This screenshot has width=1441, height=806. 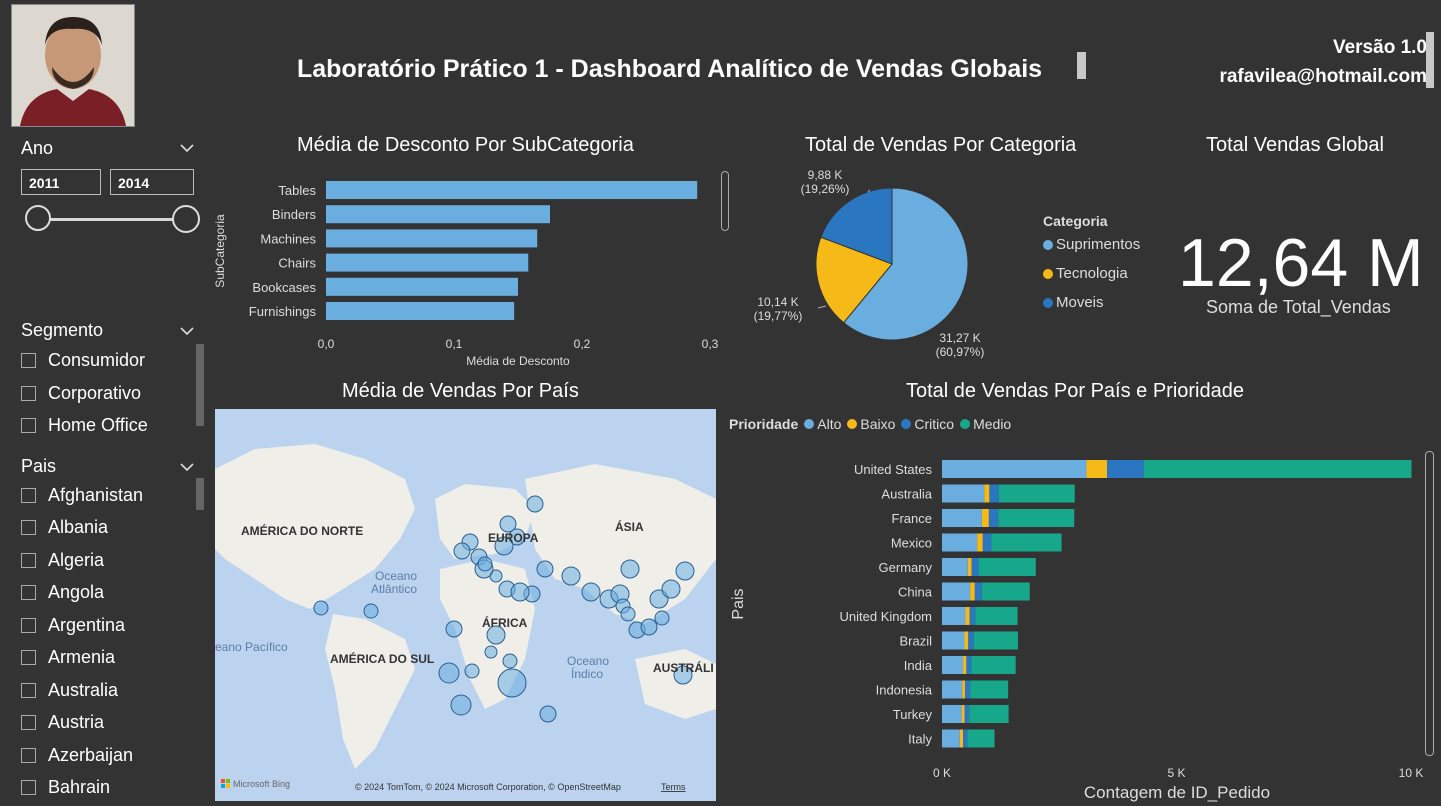 What do you see at coordinates (68, 658) in the screenshot?
I see `country-item-armenia: Armenia` at bounding box center [68, 658].